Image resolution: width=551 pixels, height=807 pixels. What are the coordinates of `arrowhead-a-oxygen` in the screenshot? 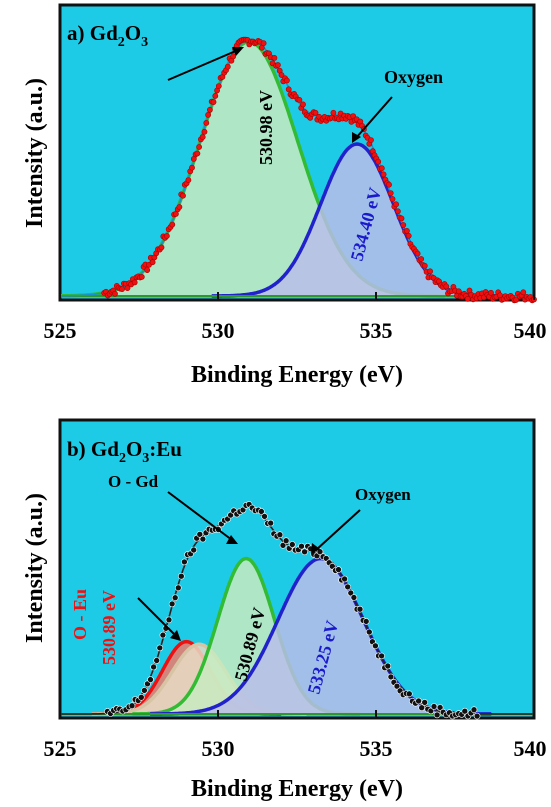 It's located at (356, 137).